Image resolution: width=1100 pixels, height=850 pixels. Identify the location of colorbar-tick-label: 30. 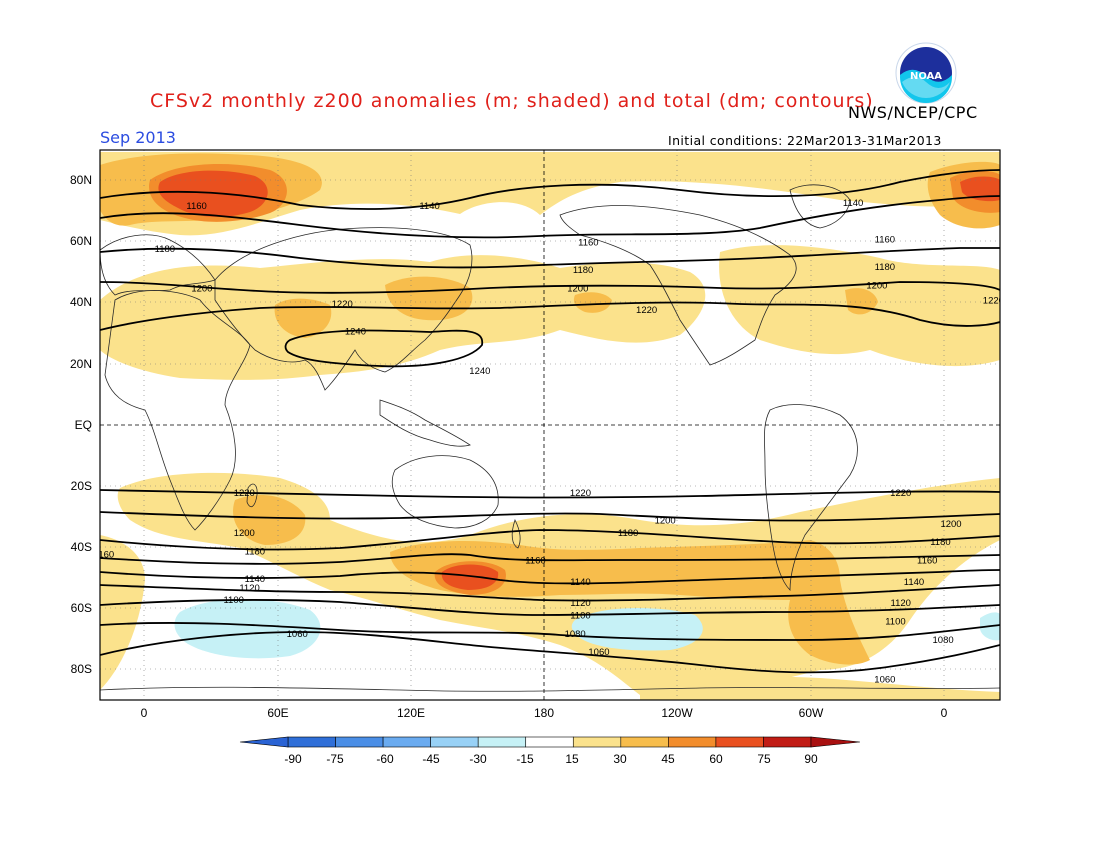
(620, 759).